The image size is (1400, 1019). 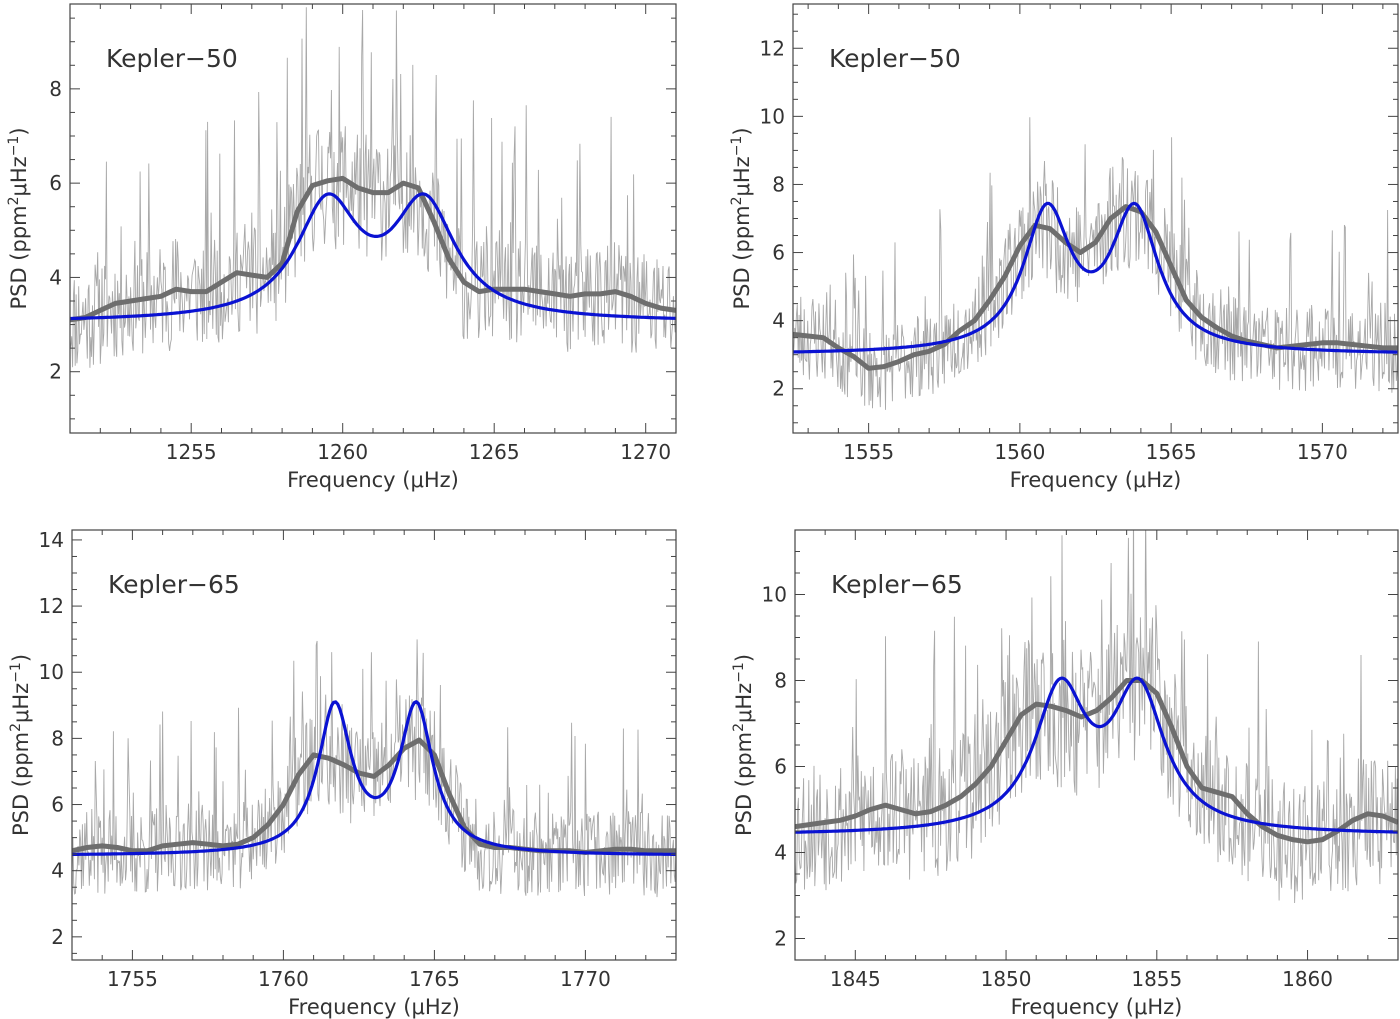 What do you see at coordinates (585, 979) in the screenshot?
I see `x-tick-label: 1770` at bounding box center [585, 979].